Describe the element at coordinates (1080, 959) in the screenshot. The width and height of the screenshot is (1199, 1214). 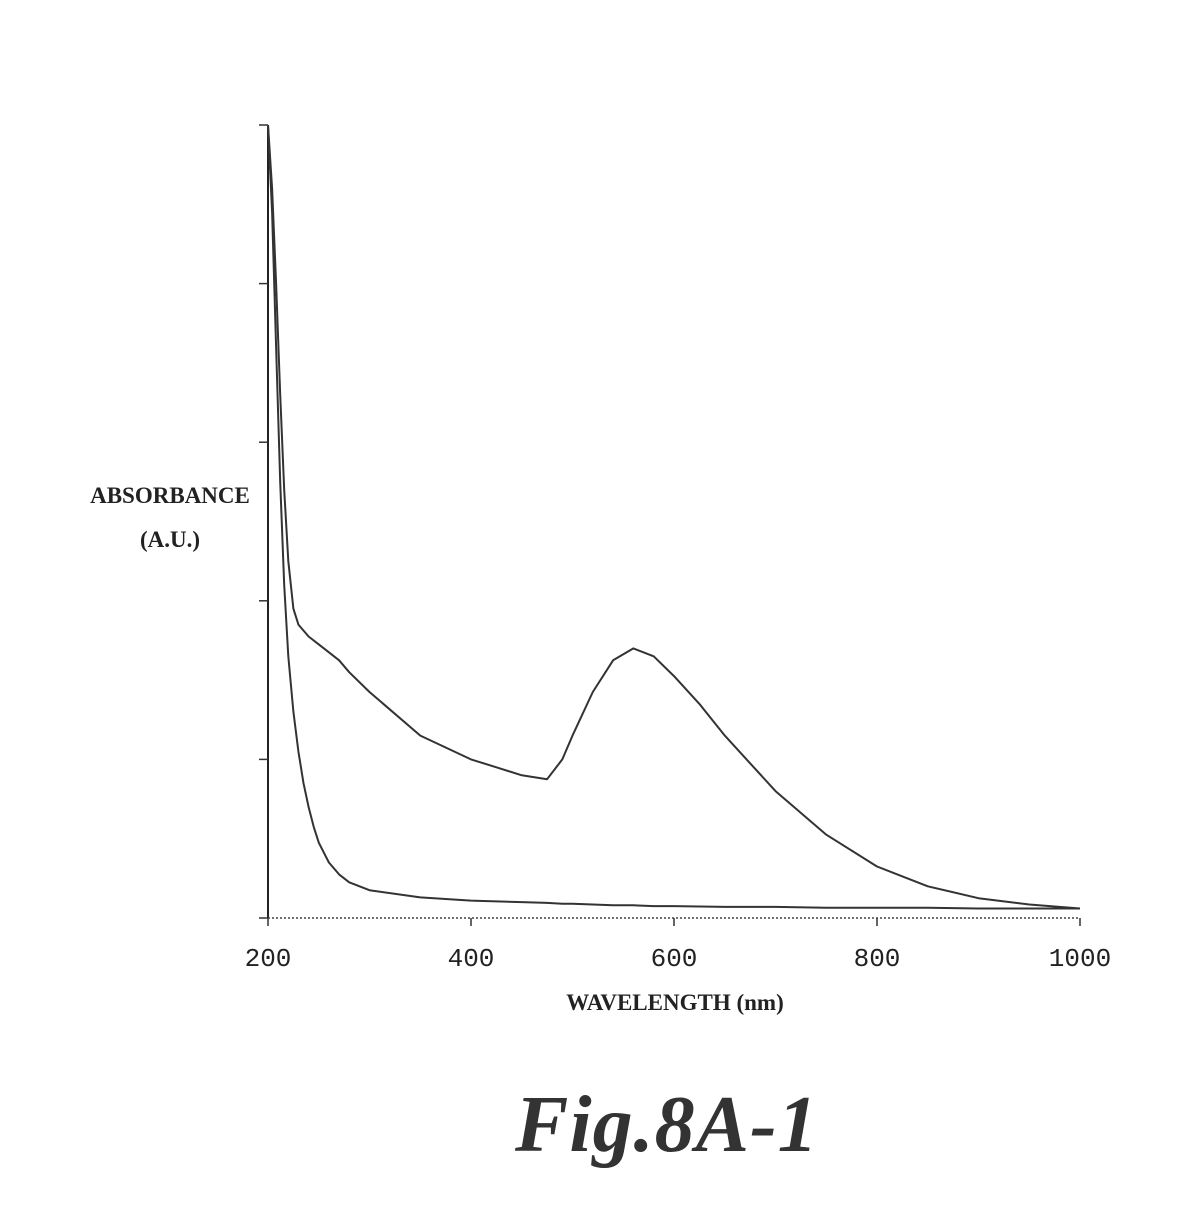
I see `x-tick-label-1000: 1000` at that location.